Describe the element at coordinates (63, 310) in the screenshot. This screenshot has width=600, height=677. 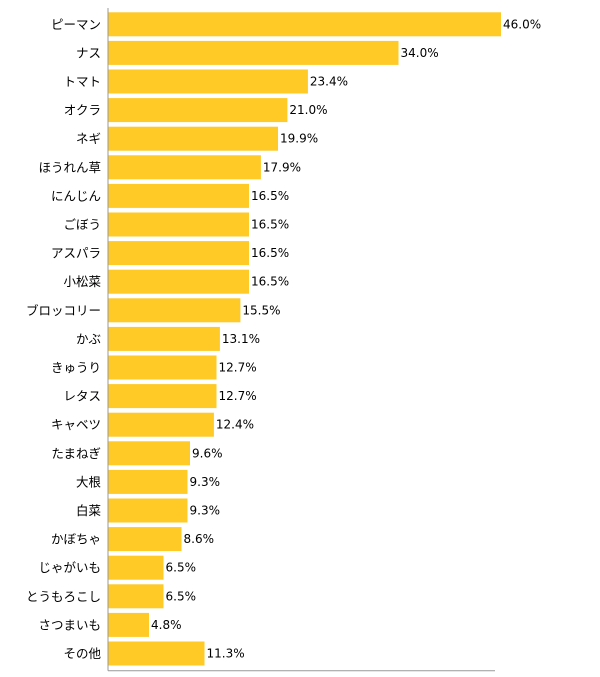
I see `category-label: ブロッコリー` at that location.